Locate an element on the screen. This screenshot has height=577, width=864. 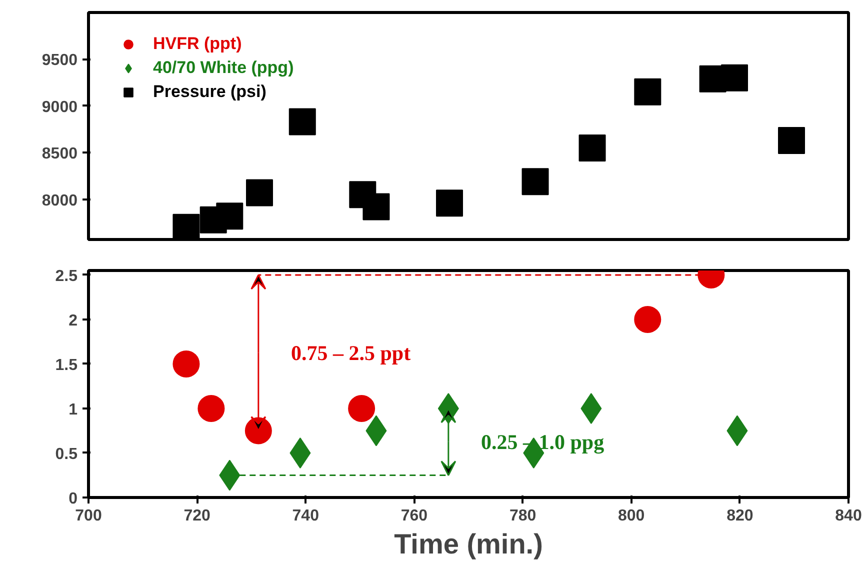
x-axis-title: Time (min.) is located at coordinates (468, 544).